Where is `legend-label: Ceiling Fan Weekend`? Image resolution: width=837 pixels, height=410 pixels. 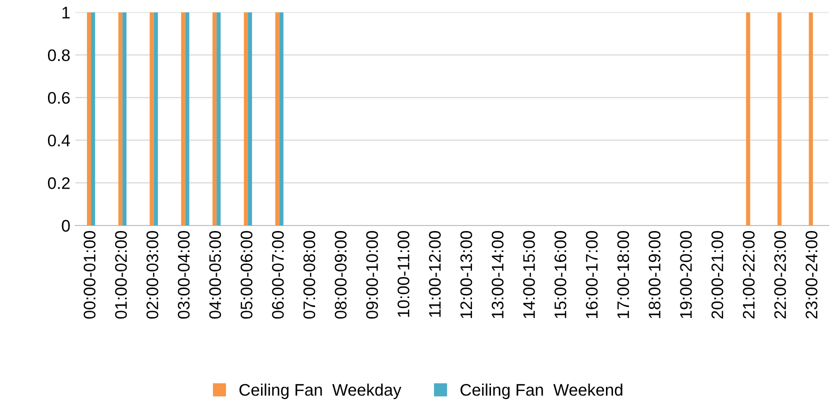
legend-label: Ceiling Fan Weekend is located at coordinates (541, 392).